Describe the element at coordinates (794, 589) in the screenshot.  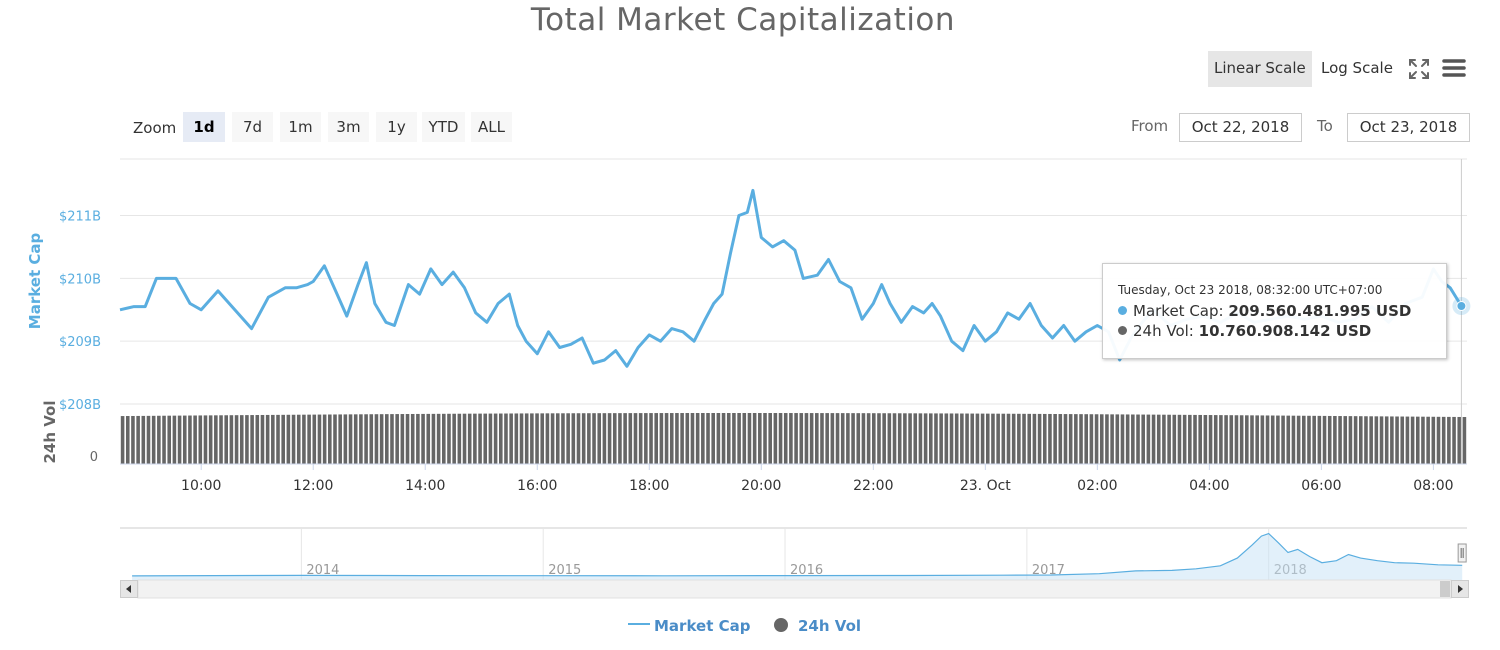
I see `scrollbar-track` at that location.